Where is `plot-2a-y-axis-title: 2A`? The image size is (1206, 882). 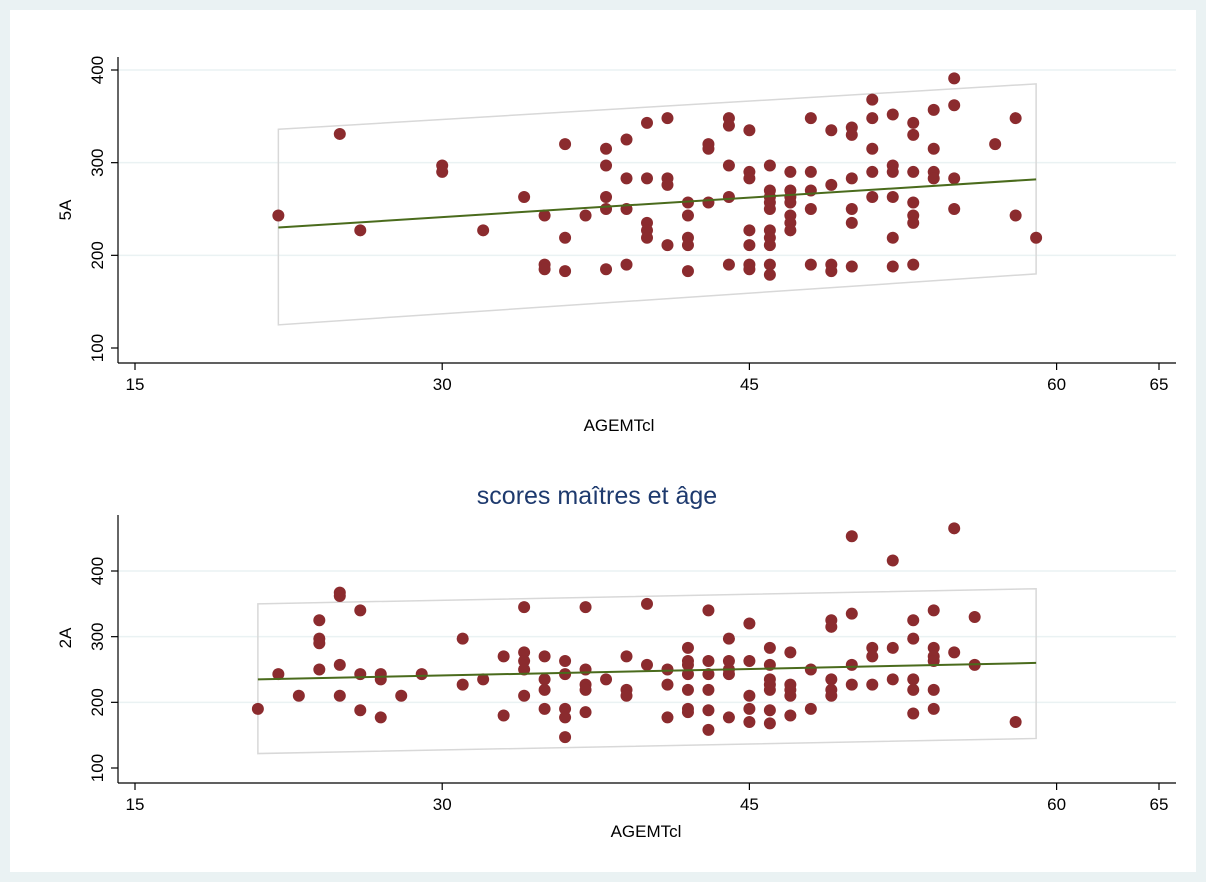 plot-2a-y-axis-title: 2A is located at coordinates (65, 637).